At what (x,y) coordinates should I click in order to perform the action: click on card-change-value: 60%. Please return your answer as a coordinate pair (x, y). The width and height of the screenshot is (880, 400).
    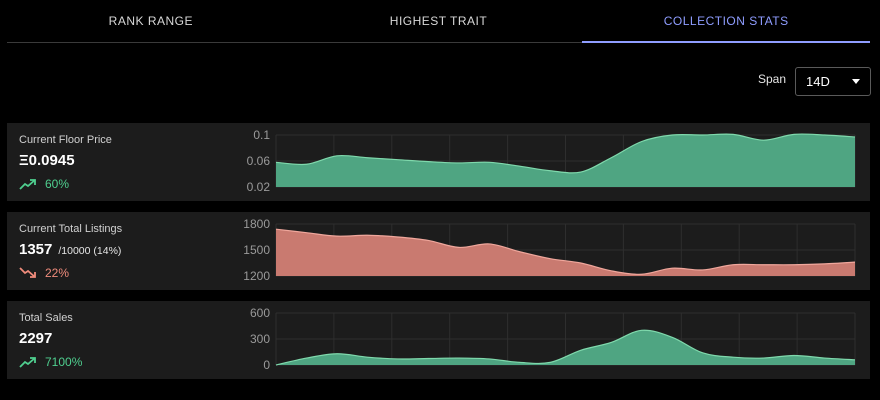
    Looking at the image, I should click on (57, 184).